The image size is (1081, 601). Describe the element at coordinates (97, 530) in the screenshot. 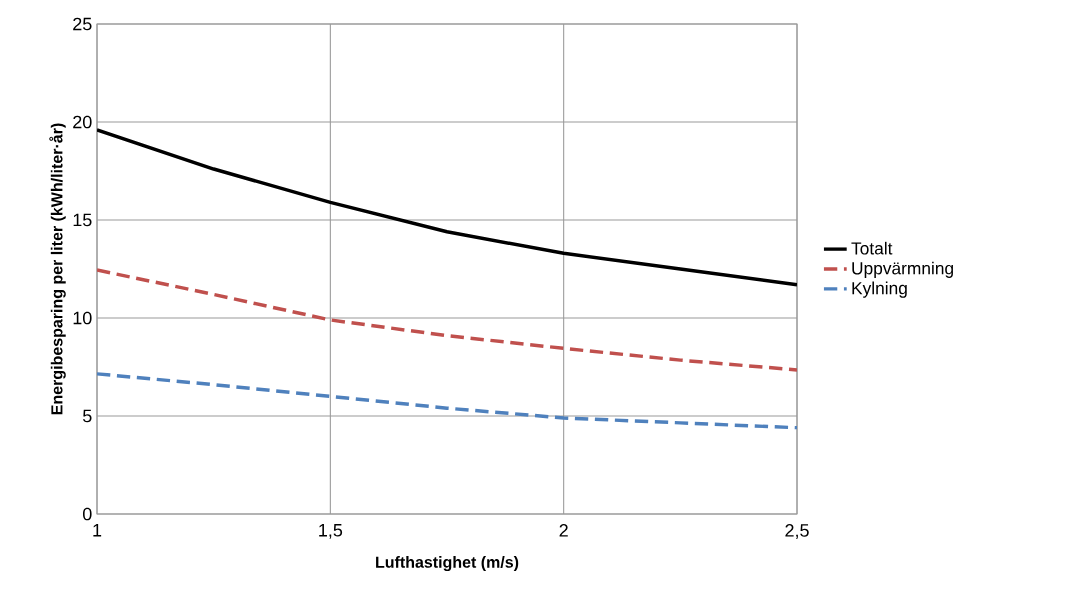

I see `x-tick-label: 1` at that location.